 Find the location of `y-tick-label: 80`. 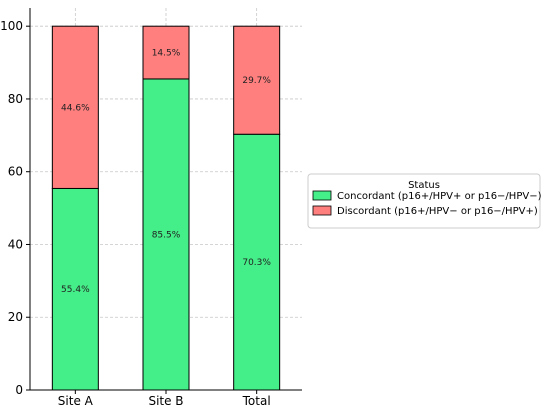

y-tick-label: 80 is located at coordinates (15, 99).